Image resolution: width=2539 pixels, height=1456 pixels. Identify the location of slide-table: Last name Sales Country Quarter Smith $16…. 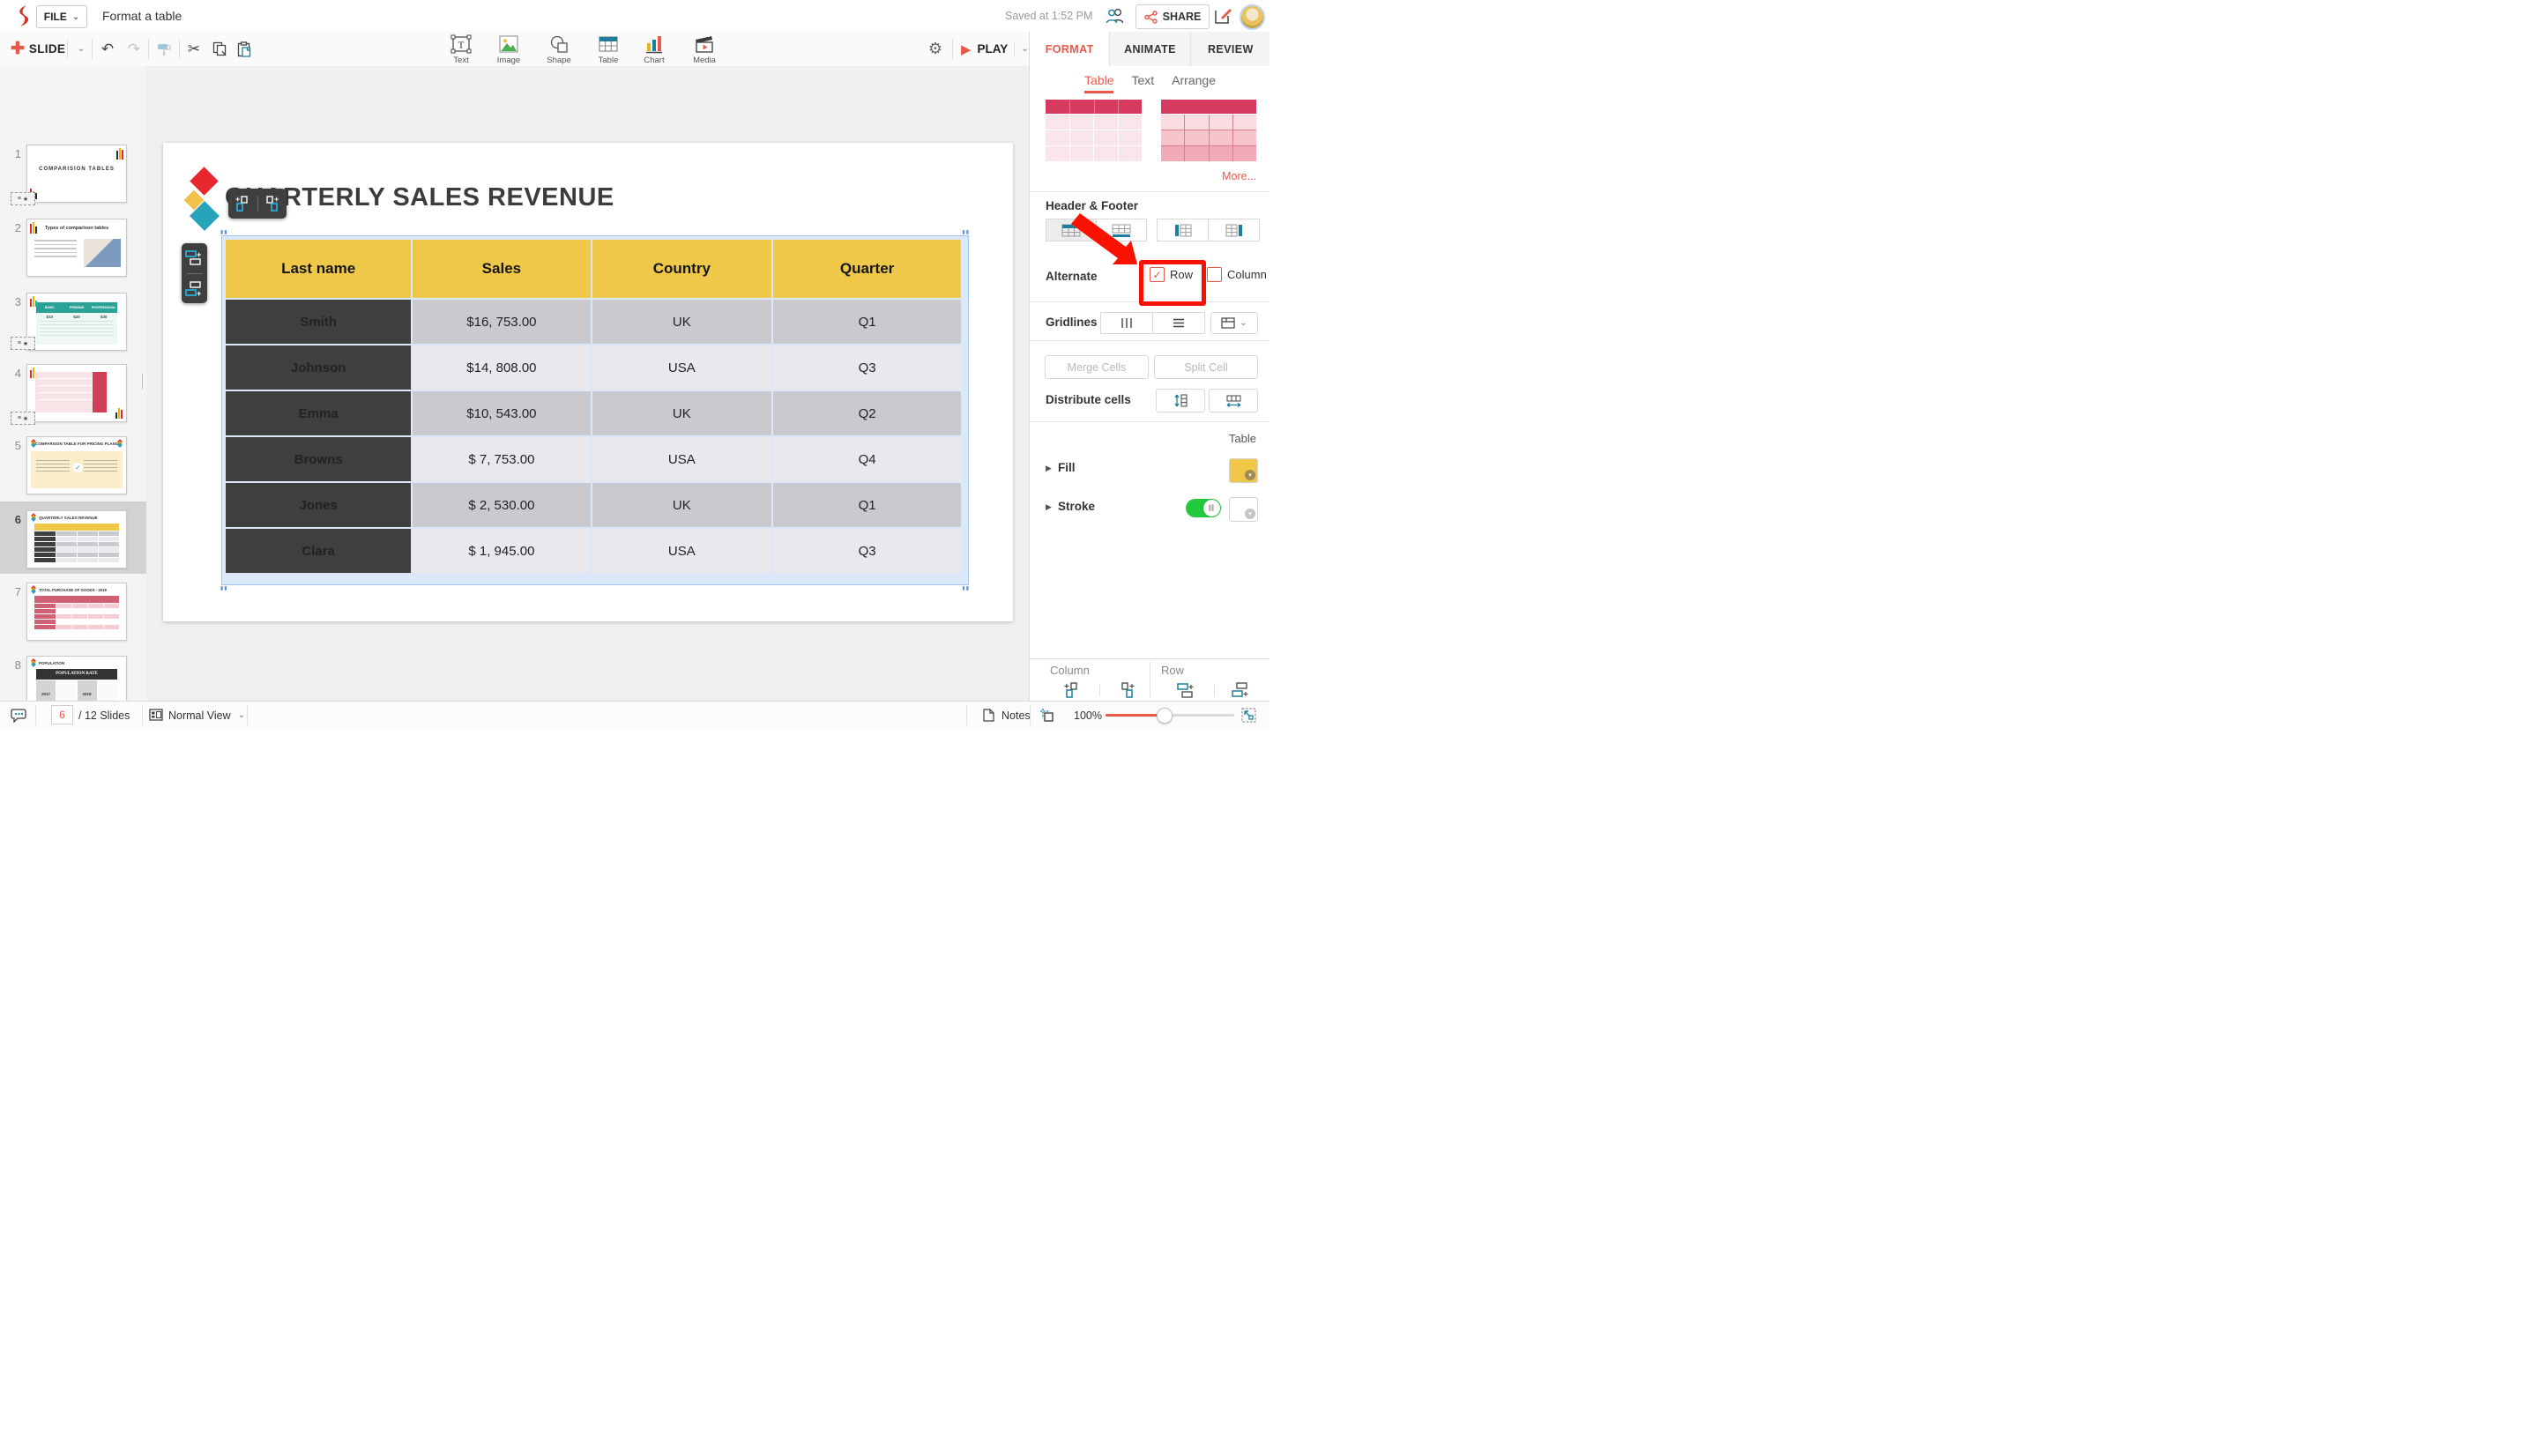
(593, 406).